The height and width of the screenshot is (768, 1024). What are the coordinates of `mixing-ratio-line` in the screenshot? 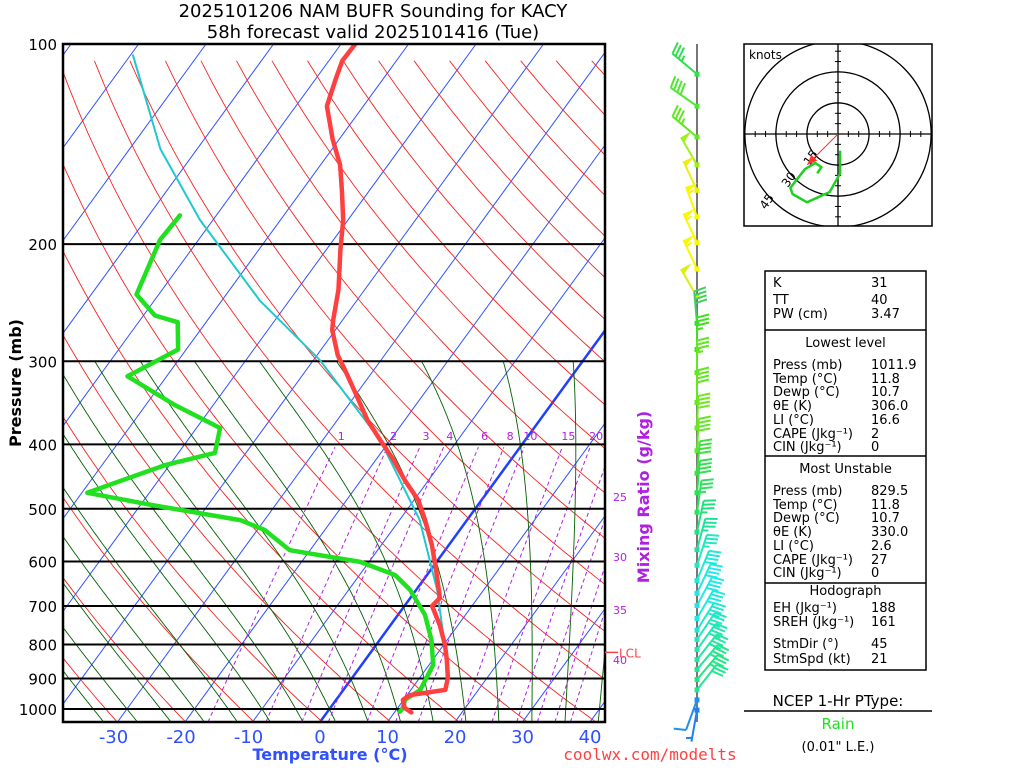 It's located at (326, 584).